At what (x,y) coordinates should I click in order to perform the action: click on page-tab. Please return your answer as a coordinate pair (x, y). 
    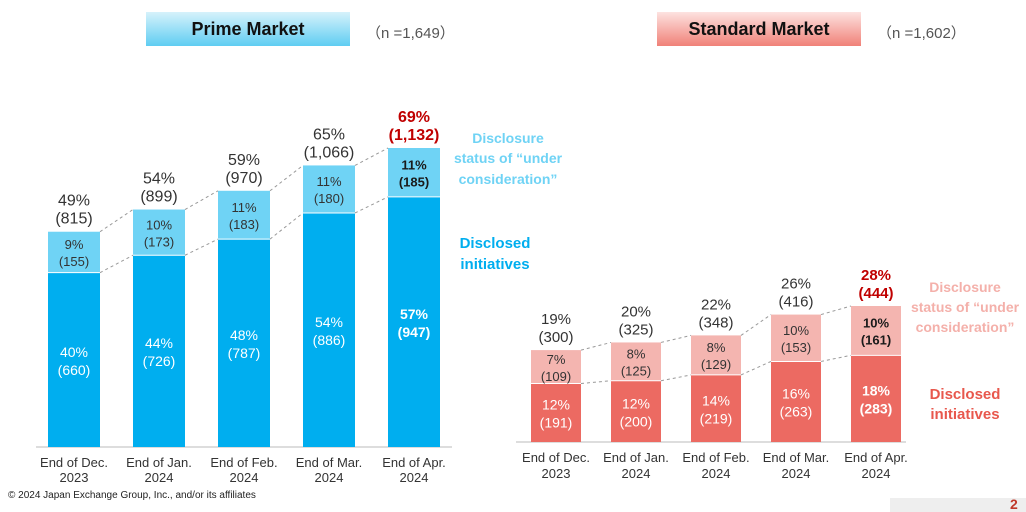
    Looking at the image, I should click on (958, 505).